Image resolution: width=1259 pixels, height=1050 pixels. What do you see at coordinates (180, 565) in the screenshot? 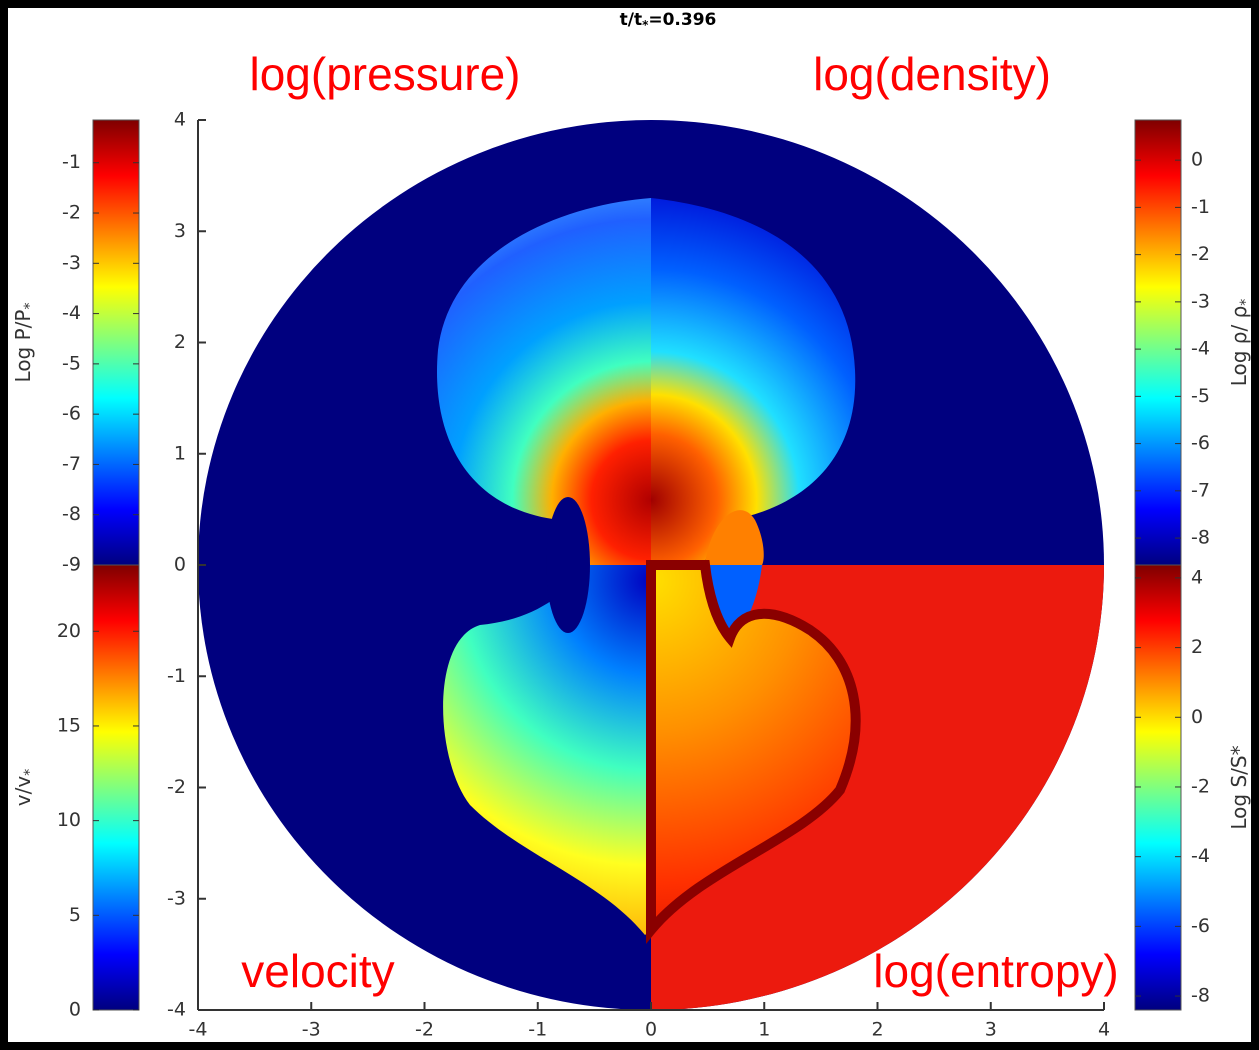
I see `y-tick-label: 0` at bounding box center [180, 565].